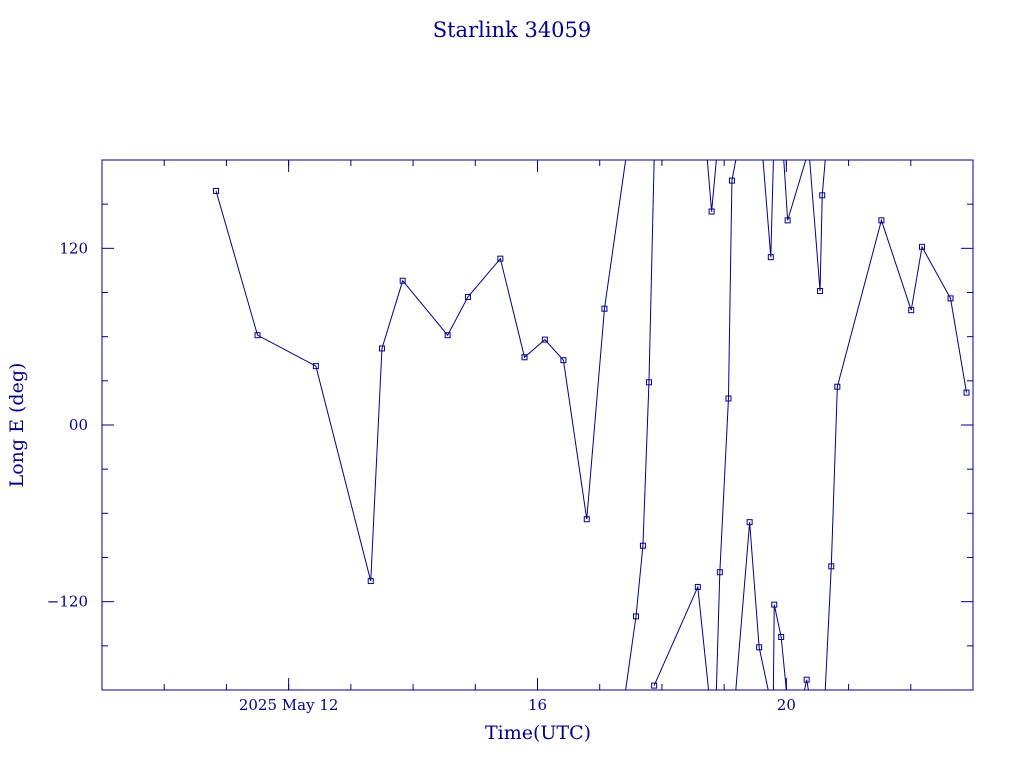  Describe the element at coordinates (67, 602) in the screenshot. I see `y-tick-label: −120` at that location.